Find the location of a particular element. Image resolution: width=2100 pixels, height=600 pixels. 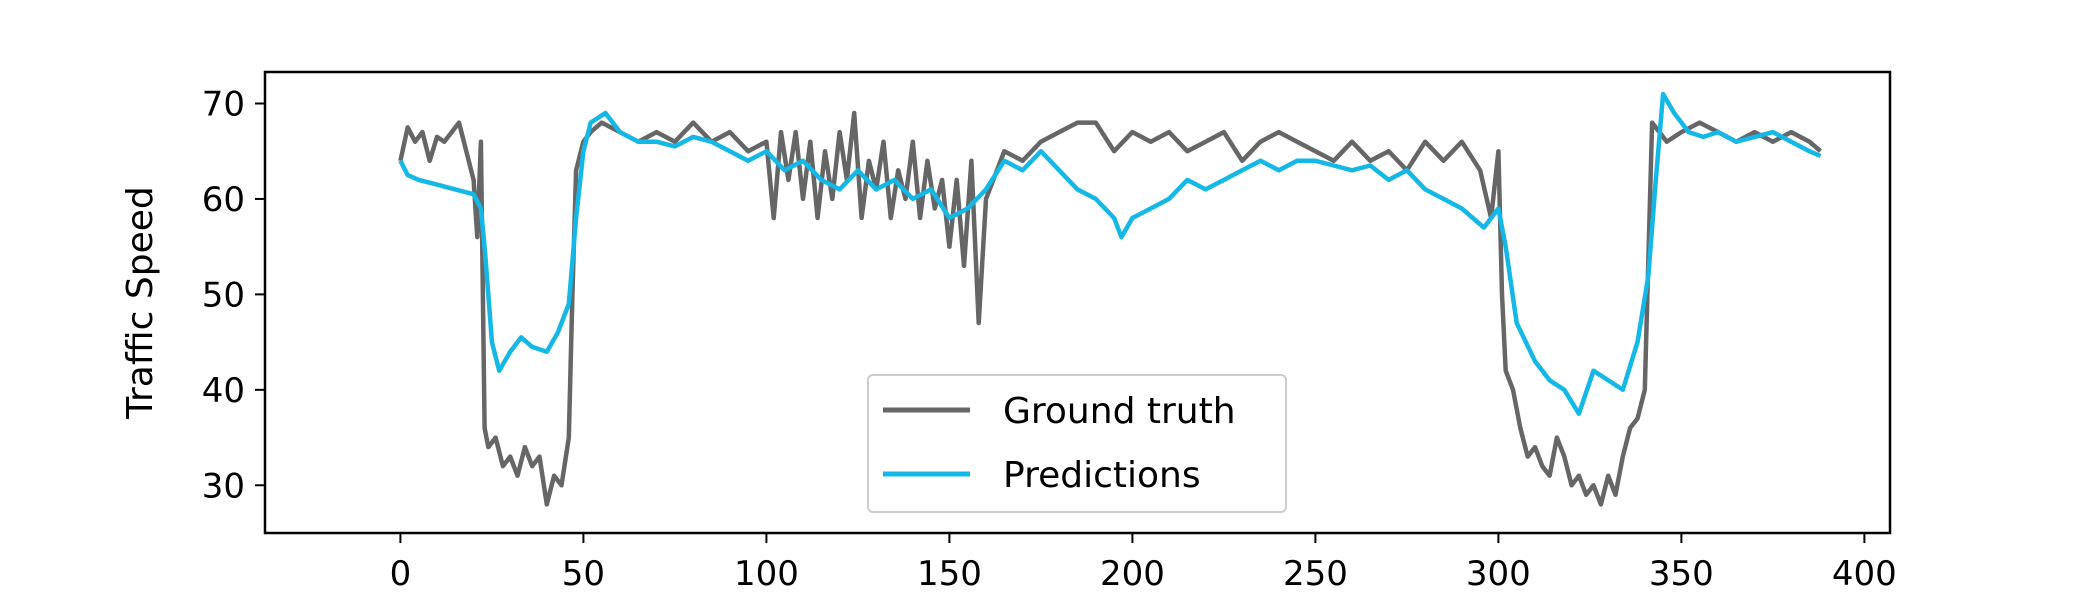

y-tick-label: 40 is located at coordinates (223, 391).